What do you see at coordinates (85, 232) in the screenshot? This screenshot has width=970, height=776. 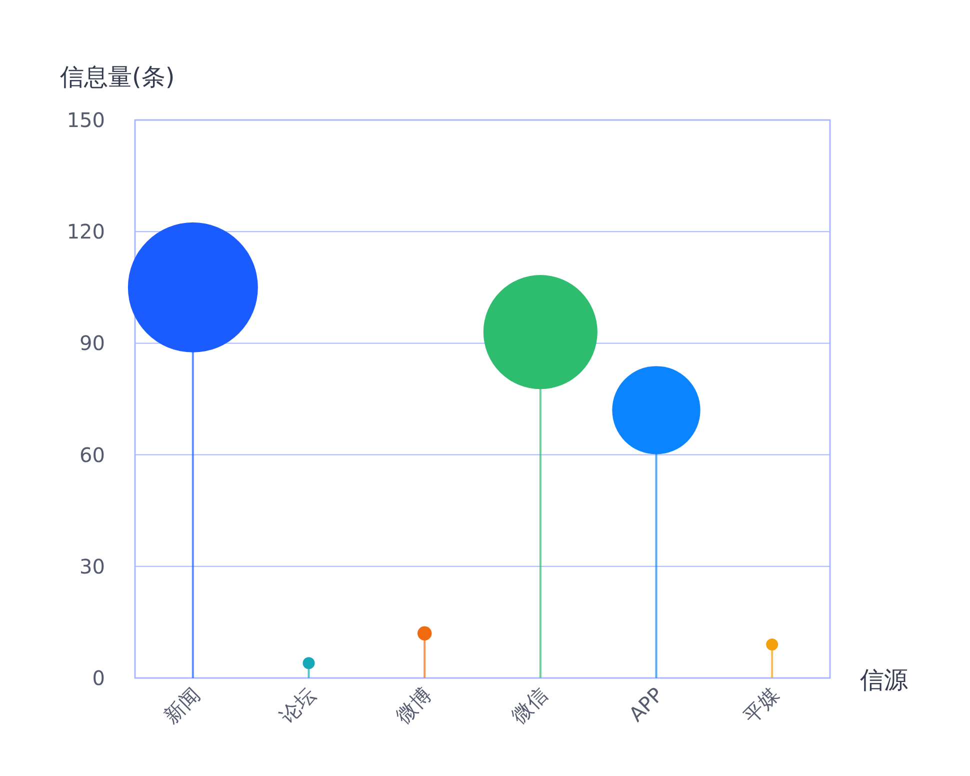 I see `y-tick-label: 120` at bounding box center [85, 232].